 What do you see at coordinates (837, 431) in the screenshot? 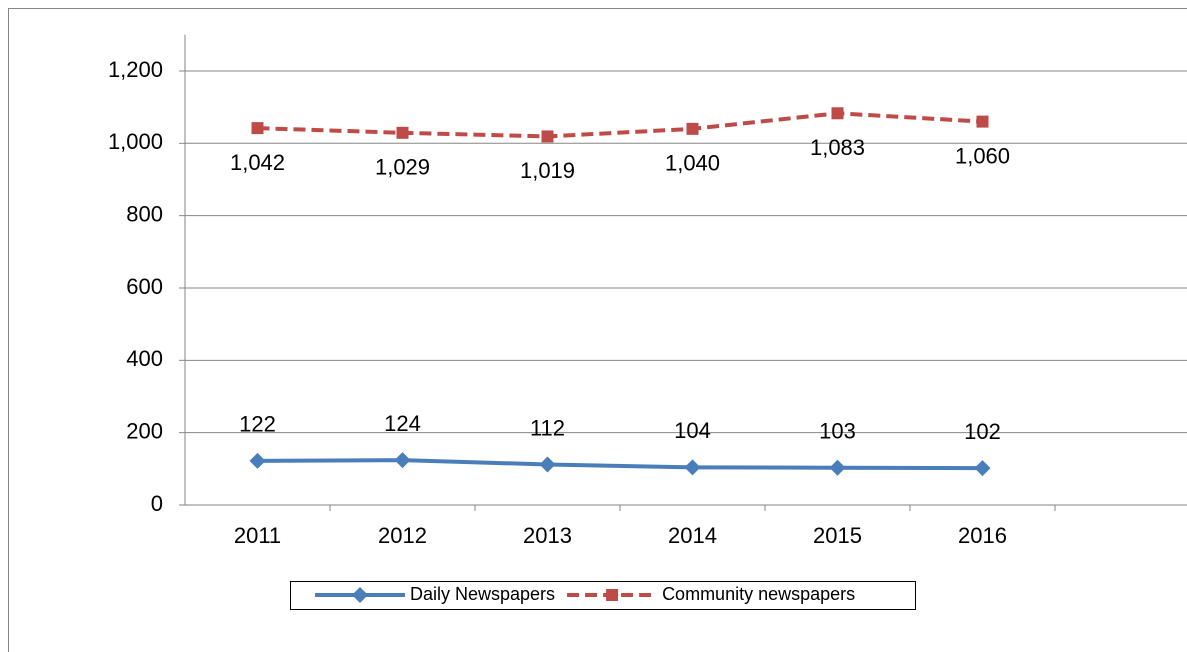
I see `data-label: 103` at bounding box center [837, 431].